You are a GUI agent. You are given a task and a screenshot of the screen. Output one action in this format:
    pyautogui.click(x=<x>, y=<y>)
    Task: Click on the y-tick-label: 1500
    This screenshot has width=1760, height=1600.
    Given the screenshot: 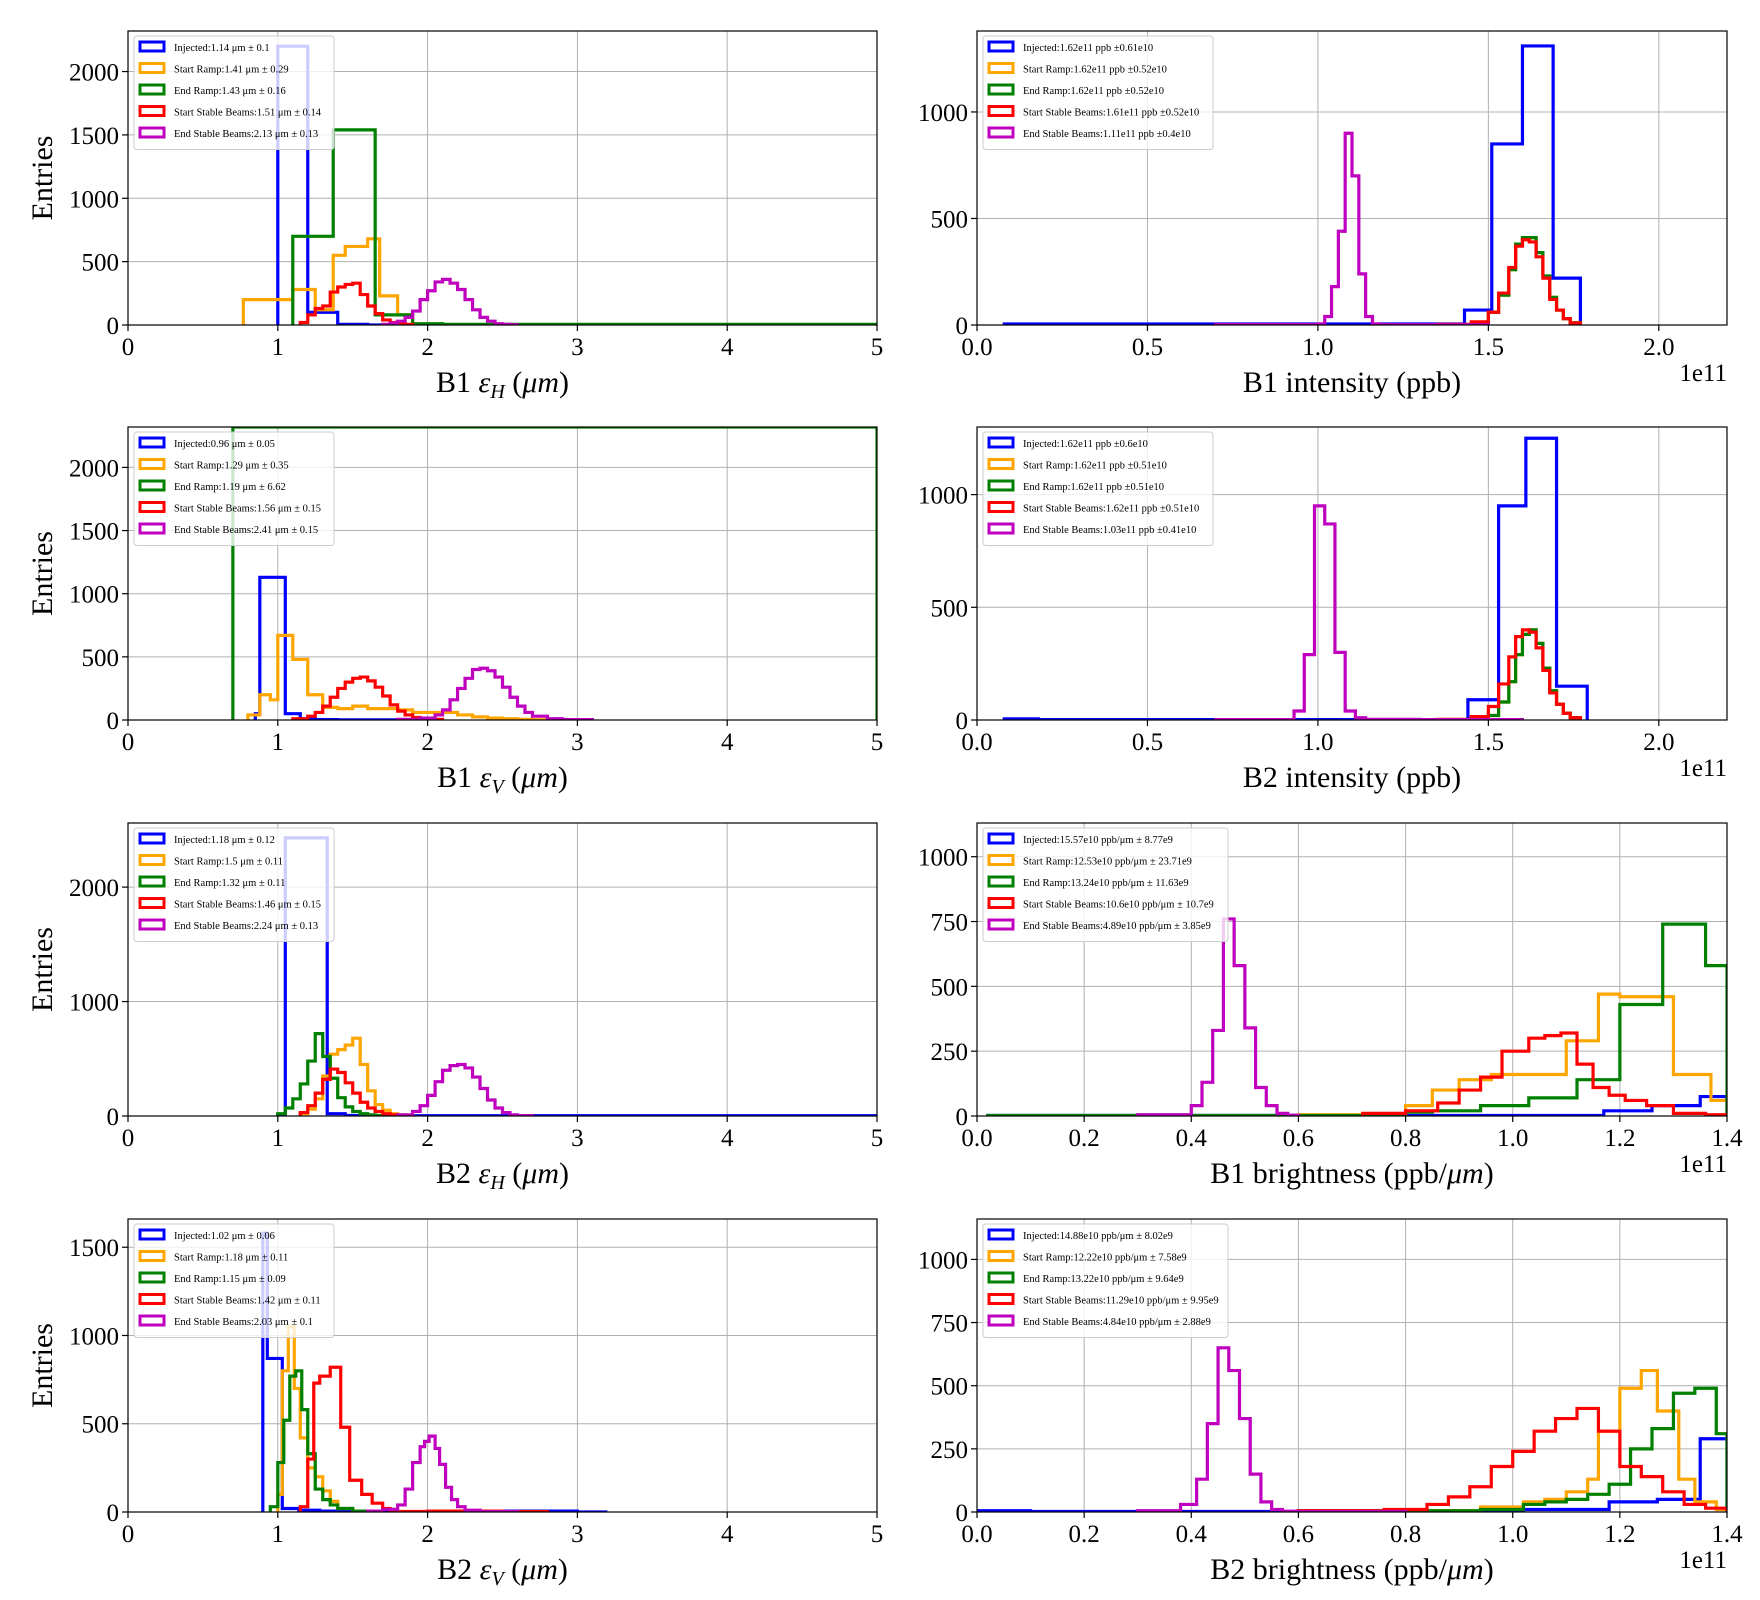 What is the action you would take?
    pyautogui.click(x=94, y=1248)
    